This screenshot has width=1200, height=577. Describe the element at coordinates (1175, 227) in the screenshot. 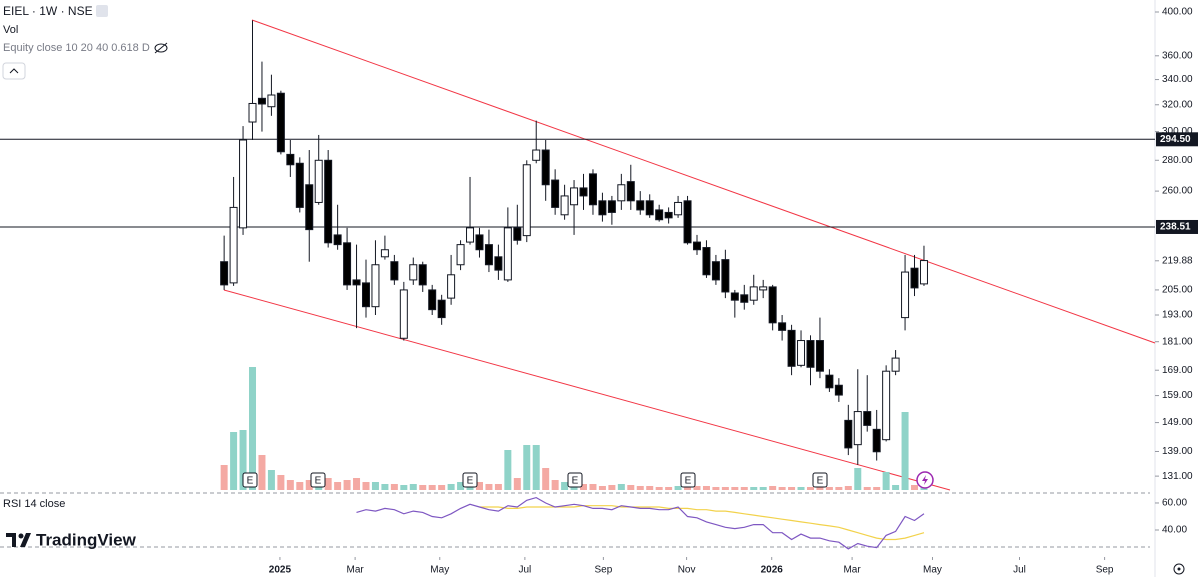

I see `price-label: 238.51` at that location.